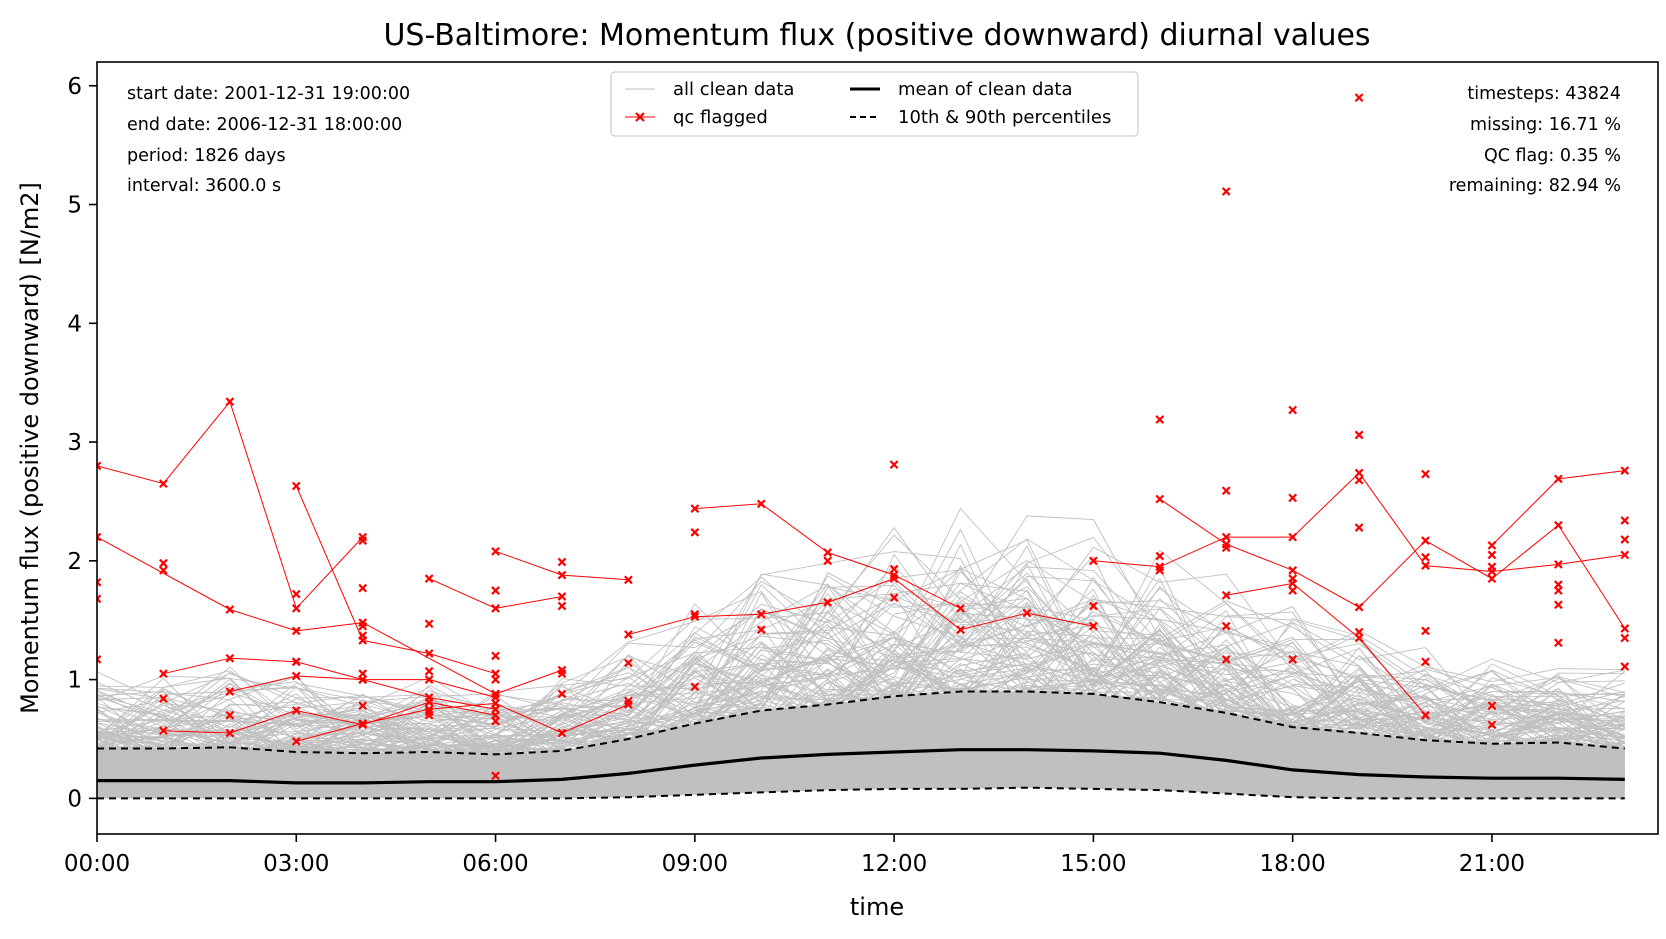  Describe the element at coordinates (709, 89) in the screenshot. I see `legend-entry-clean: all clean data` at that location.